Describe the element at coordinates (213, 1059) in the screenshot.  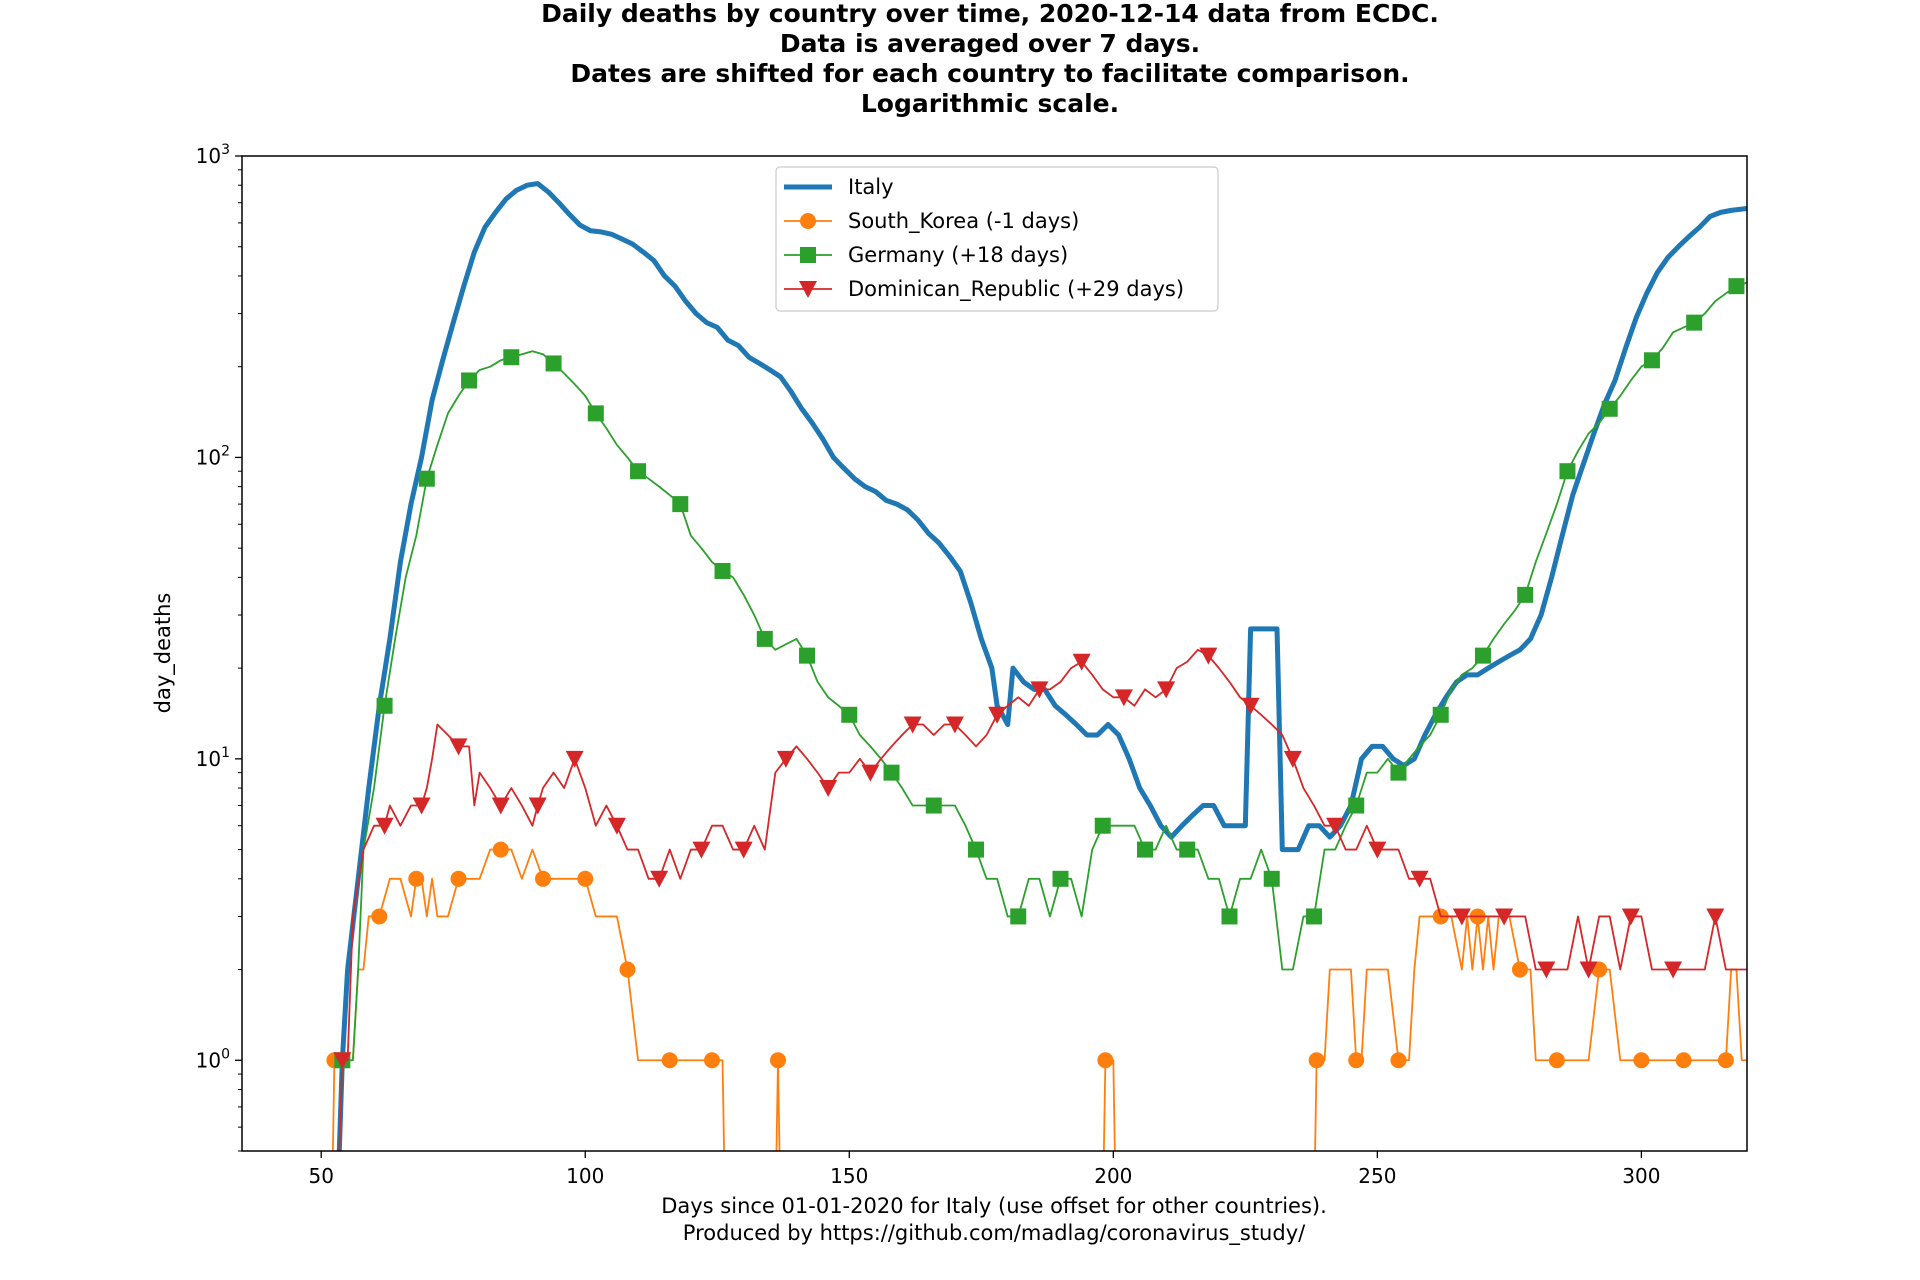
I see `y-tick-label: 10⁰` at that location.